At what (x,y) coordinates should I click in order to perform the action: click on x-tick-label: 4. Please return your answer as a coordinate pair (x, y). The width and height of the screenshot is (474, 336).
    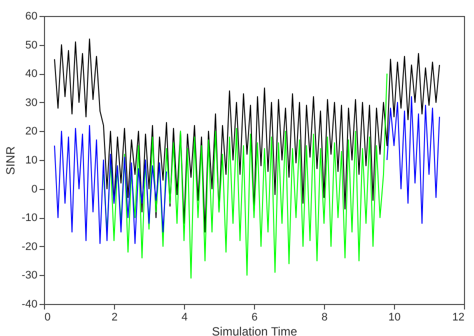
    Looking at the image, I should click on (184, 318).